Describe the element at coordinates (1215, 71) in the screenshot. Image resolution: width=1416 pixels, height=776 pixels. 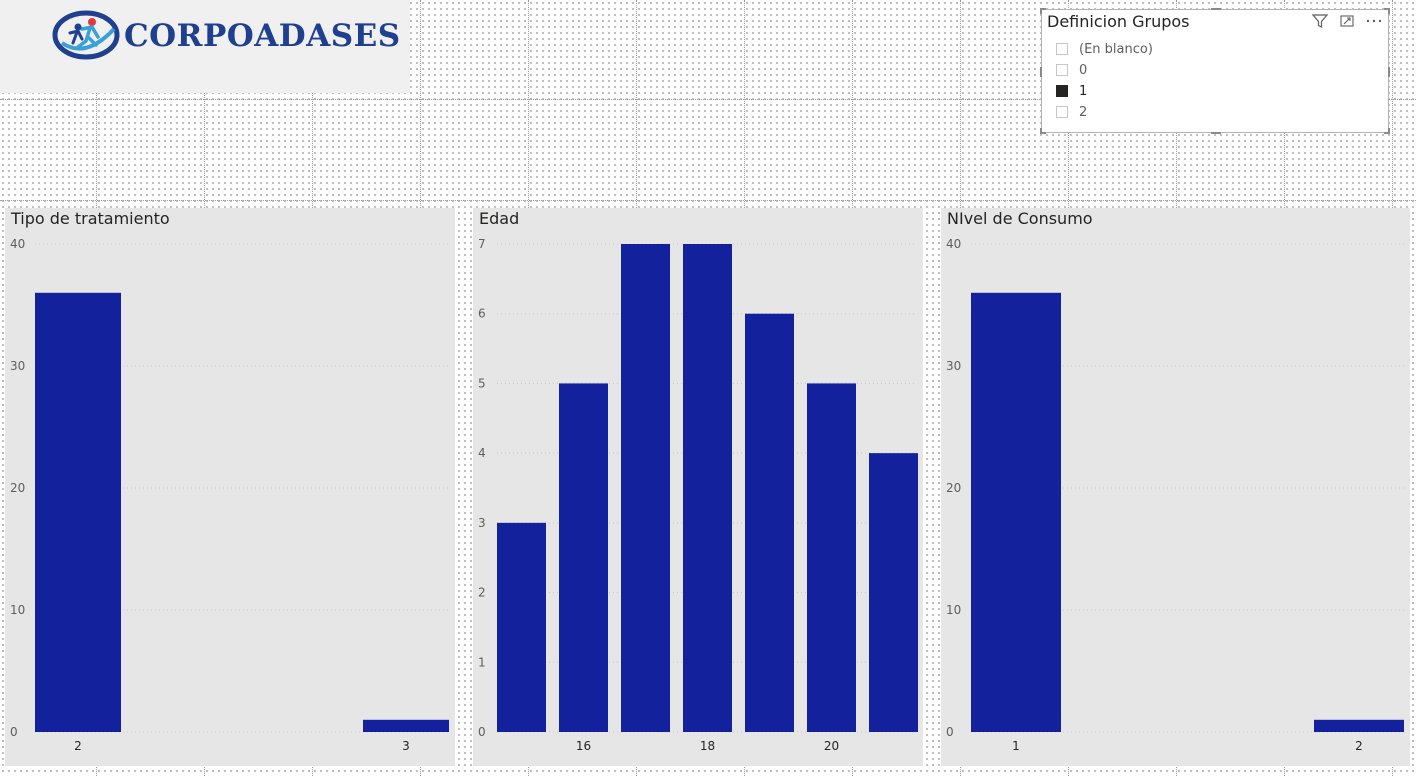
I see `definicion-grupos-slicer: Definicion Grupos (En blanco) 0 1 2` at that location.